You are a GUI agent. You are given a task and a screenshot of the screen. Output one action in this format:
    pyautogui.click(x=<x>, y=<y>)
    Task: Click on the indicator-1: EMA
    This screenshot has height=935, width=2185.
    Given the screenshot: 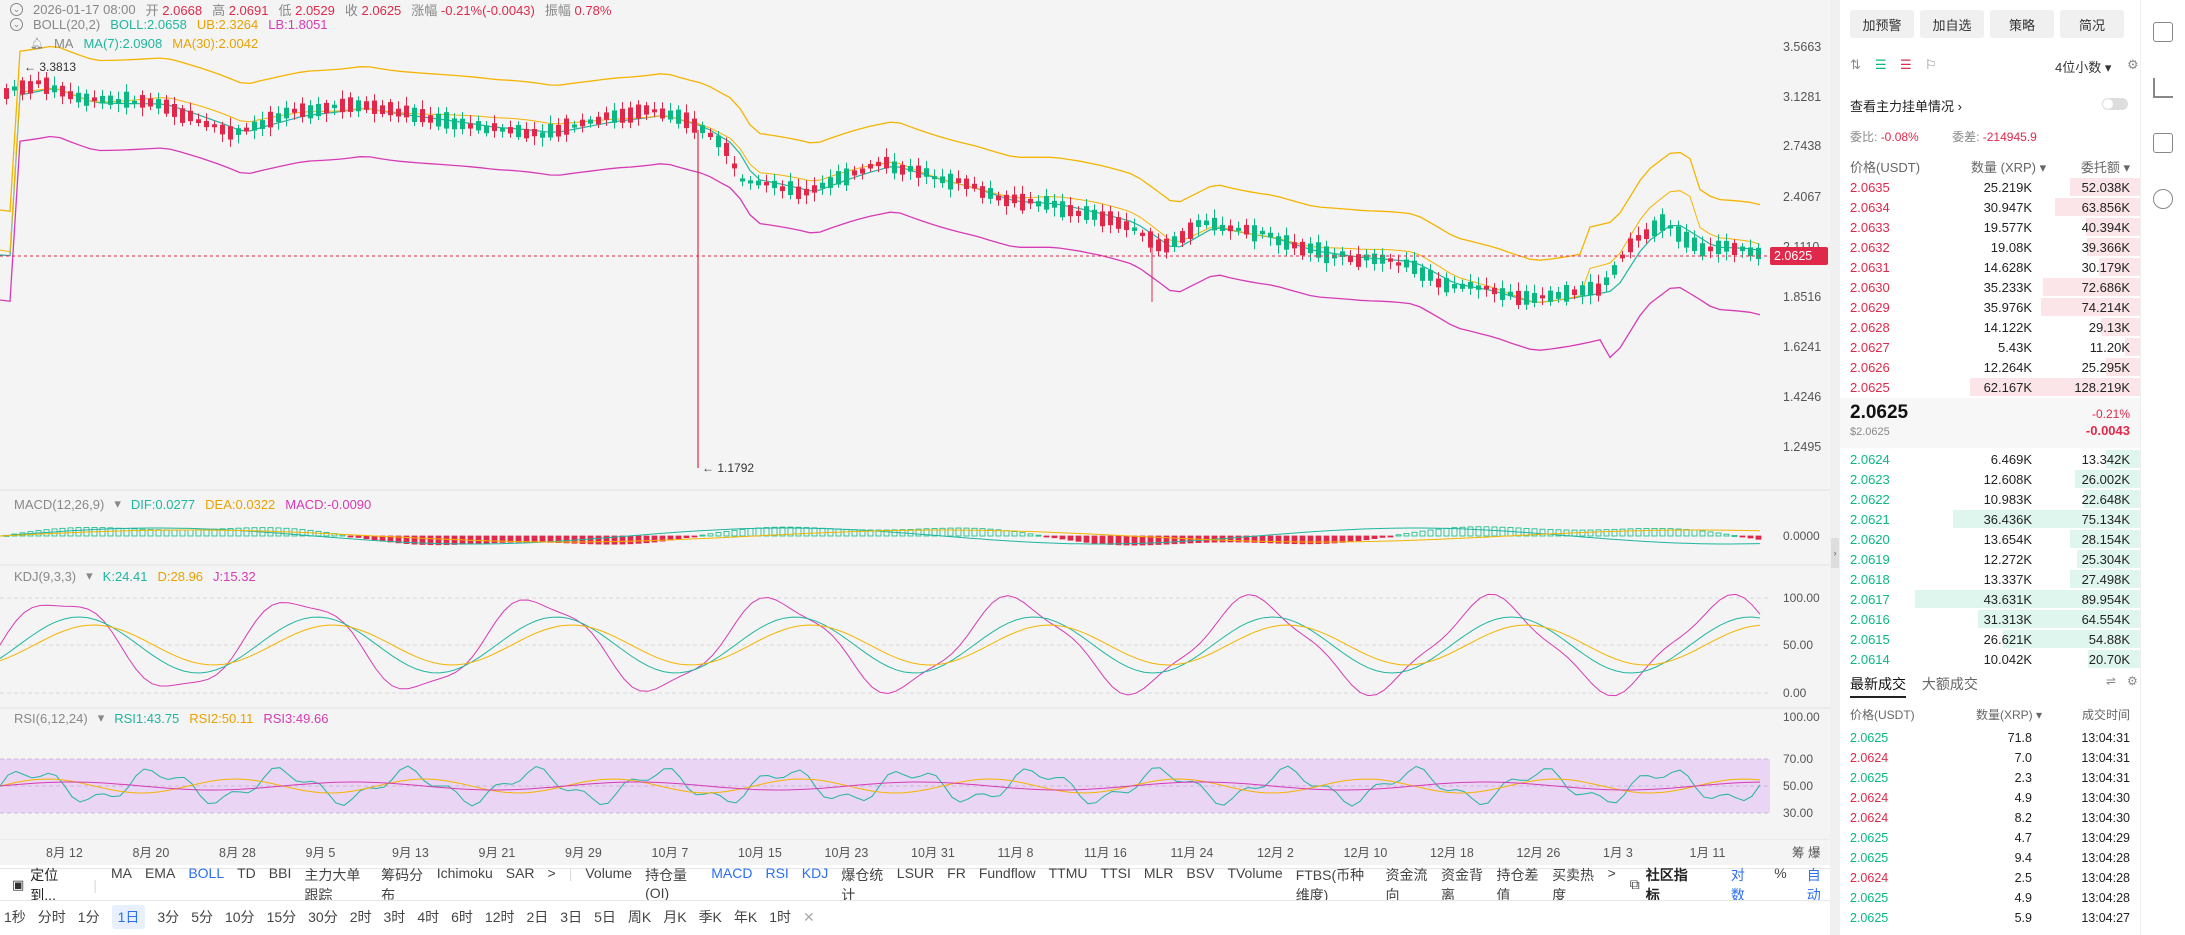 What is the action you would take?
    pyautogui.click(x=160, y=872)
    